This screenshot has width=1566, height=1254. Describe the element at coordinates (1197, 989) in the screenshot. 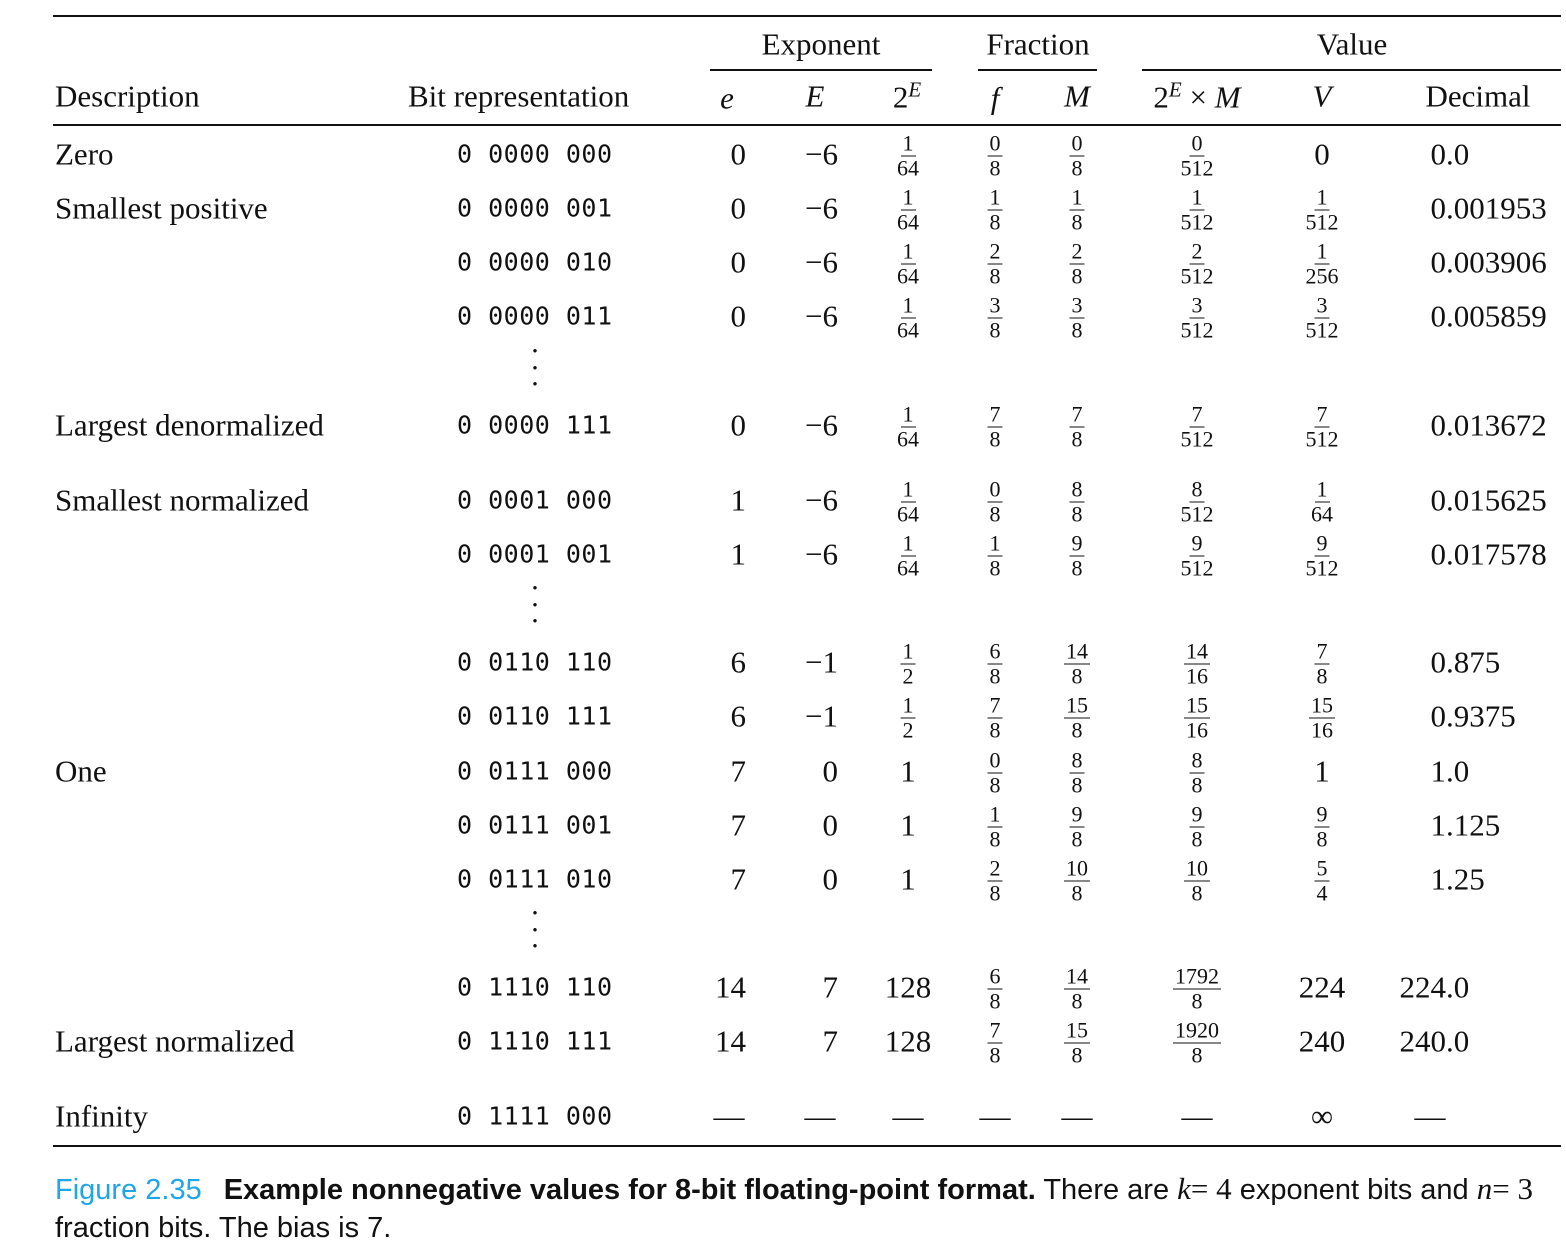

I see `fraction-prod: 1792 8` at that location.